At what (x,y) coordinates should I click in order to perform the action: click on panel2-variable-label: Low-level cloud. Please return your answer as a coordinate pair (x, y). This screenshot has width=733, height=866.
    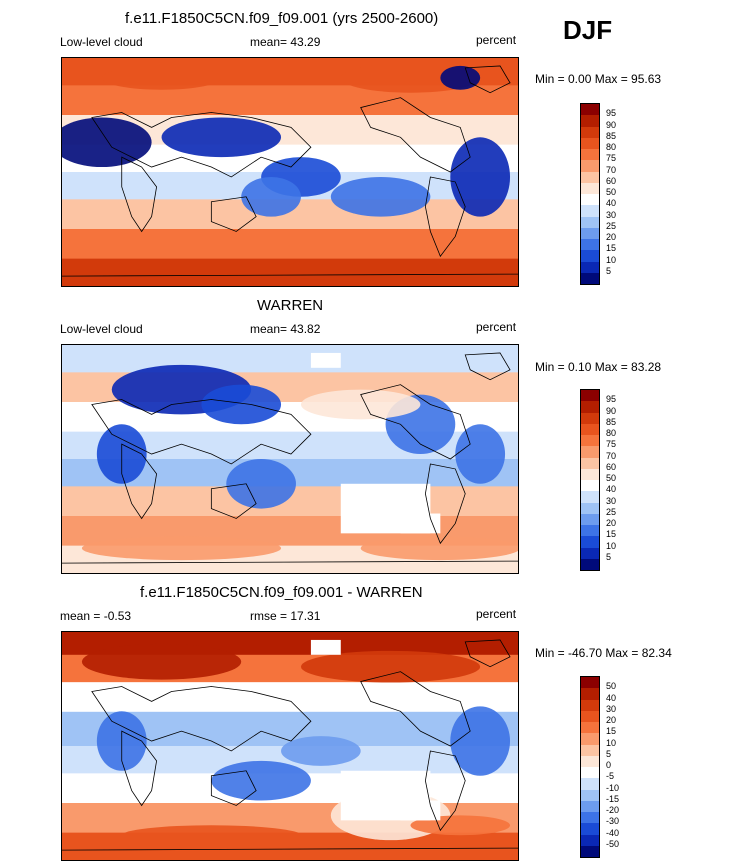
    Looking at the image, I should click on (101, 329).